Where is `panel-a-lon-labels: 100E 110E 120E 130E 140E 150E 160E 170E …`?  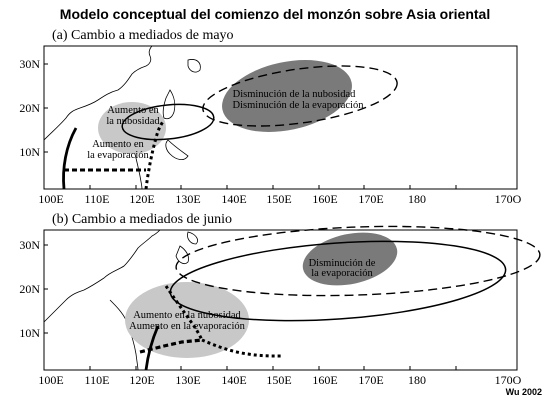 panel-a-lon-labels: 100E 110E 120E 130E 140E 150E 160E 170E … is located at coordinates (279, 199).